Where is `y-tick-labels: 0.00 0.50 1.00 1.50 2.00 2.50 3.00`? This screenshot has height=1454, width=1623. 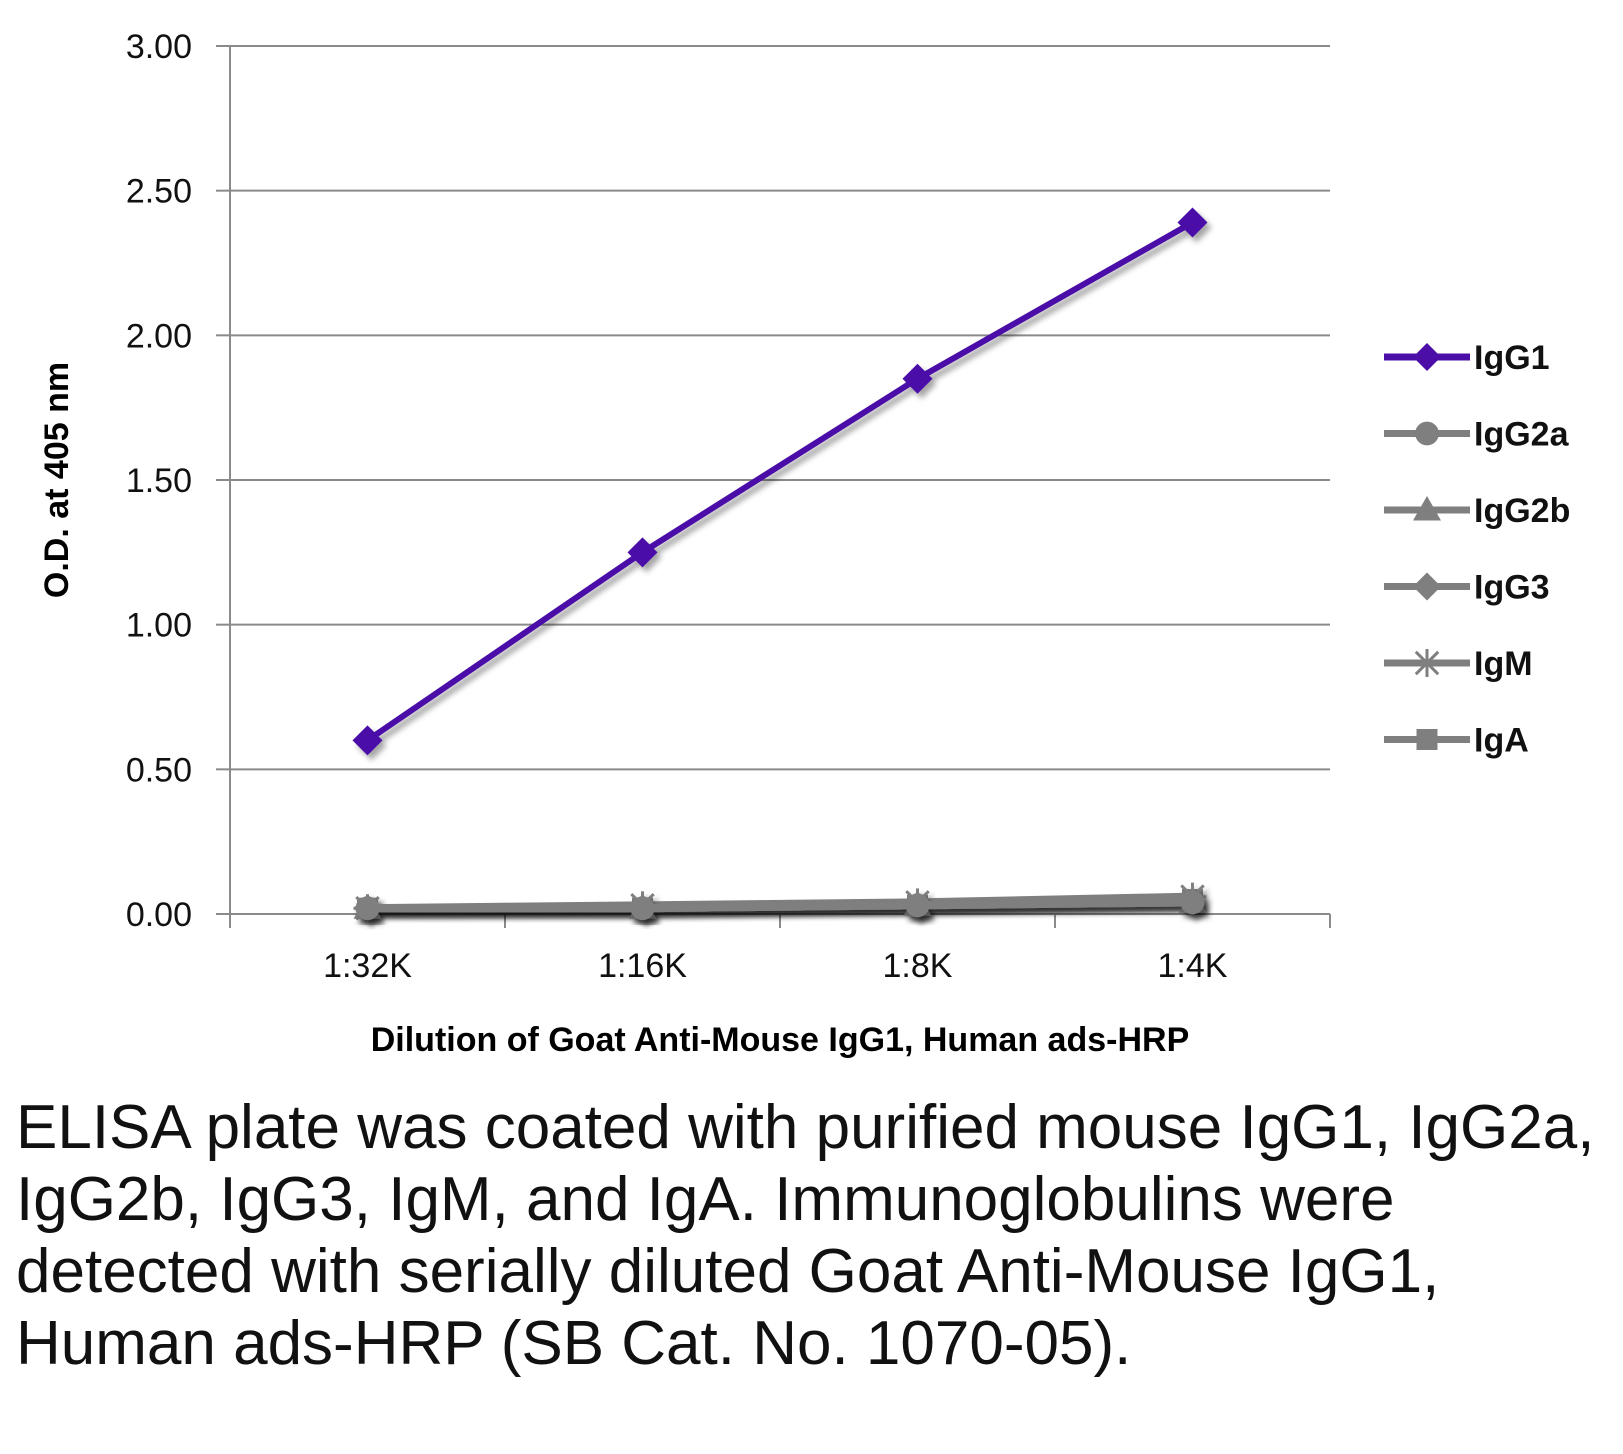 y-tick-labels: 0.00 0.50 1.00 1.50 2.00 2.50 3.00 is located at coordinates (159, 481).